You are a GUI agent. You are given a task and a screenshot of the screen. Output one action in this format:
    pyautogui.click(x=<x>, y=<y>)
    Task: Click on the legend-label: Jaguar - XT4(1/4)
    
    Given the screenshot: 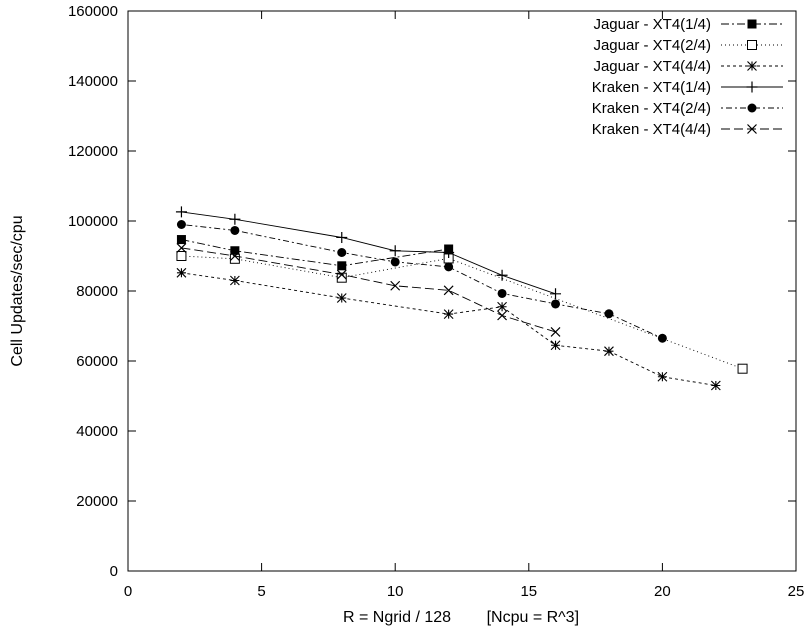 What is the action you would take?
    pyautogui.click(x=652, y=24)
    